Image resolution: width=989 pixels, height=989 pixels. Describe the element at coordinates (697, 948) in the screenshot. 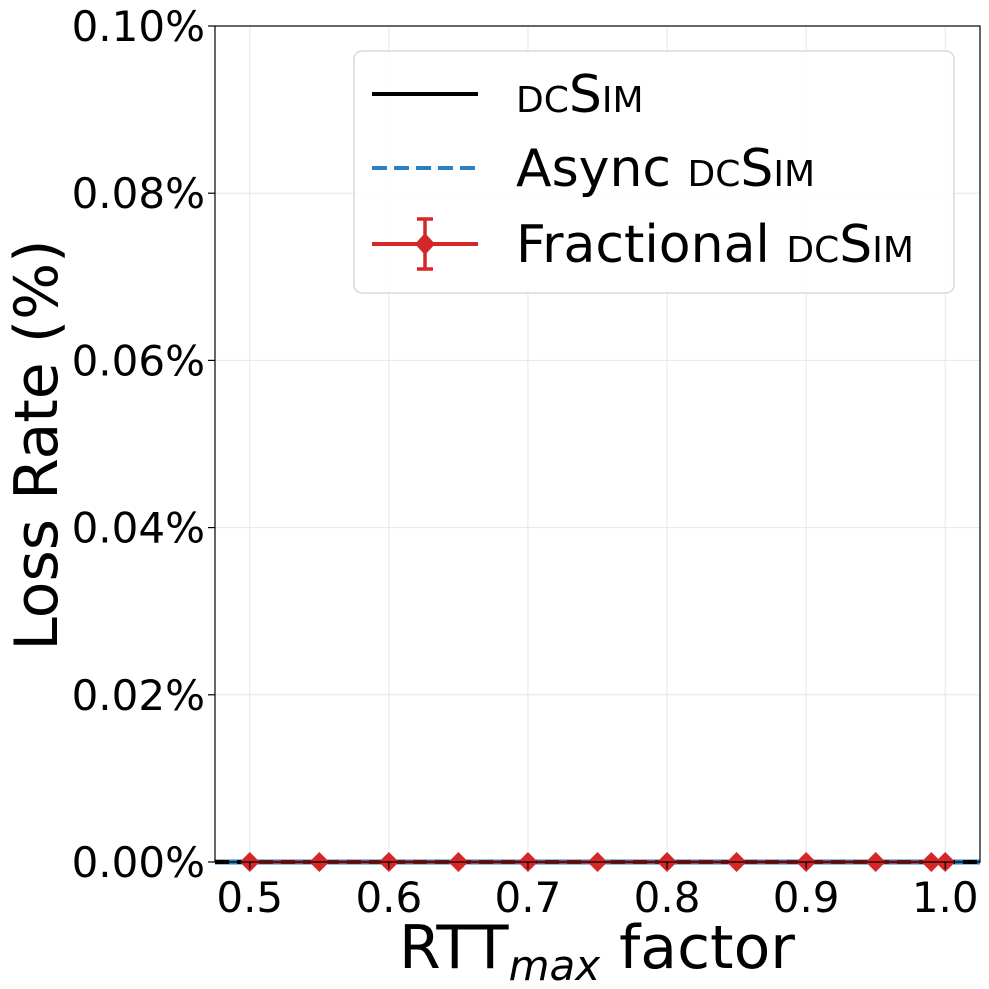

I see `x-axis-label-rest: factor` at that location.